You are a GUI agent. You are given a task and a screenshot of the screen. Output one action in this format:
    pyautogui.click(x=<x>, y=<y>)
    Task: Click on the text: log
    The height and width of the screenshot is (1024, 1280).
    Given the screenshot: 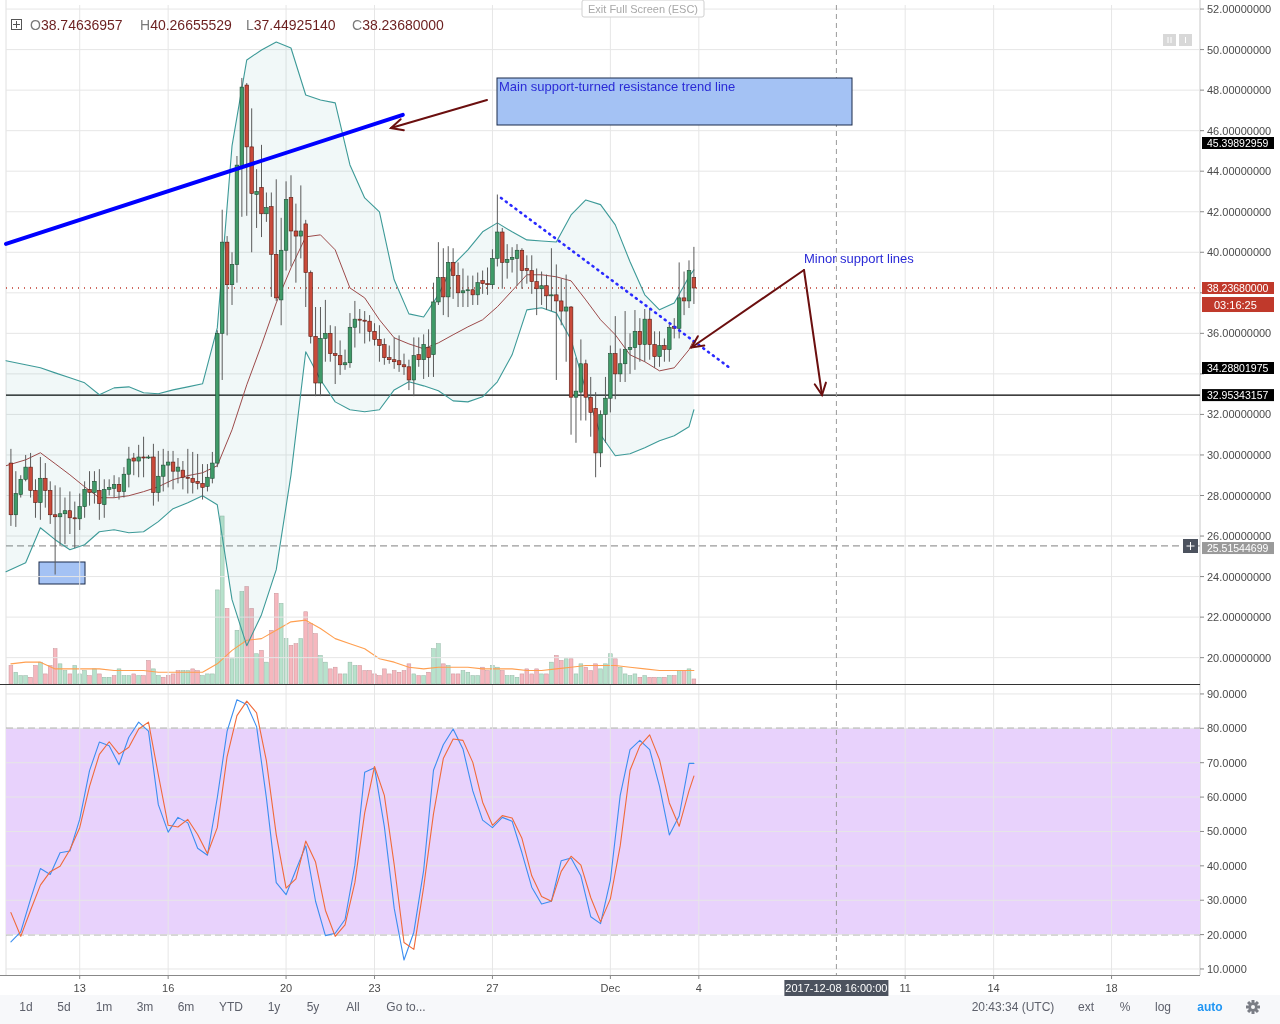 What is the action you would take?
    pyautogui.click(x=1163, y=1007)
    